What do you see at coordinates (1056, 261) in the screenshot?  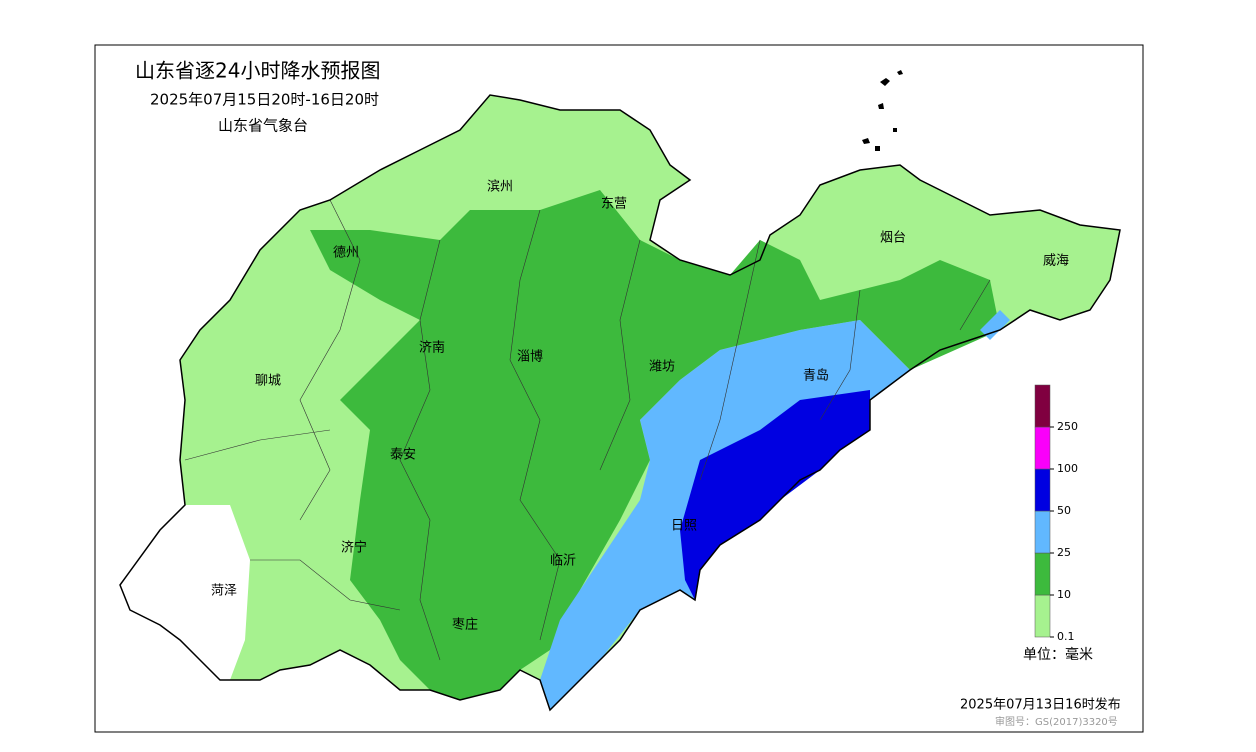 I see `city-label: 威海` at bounding box center [1056, 261].